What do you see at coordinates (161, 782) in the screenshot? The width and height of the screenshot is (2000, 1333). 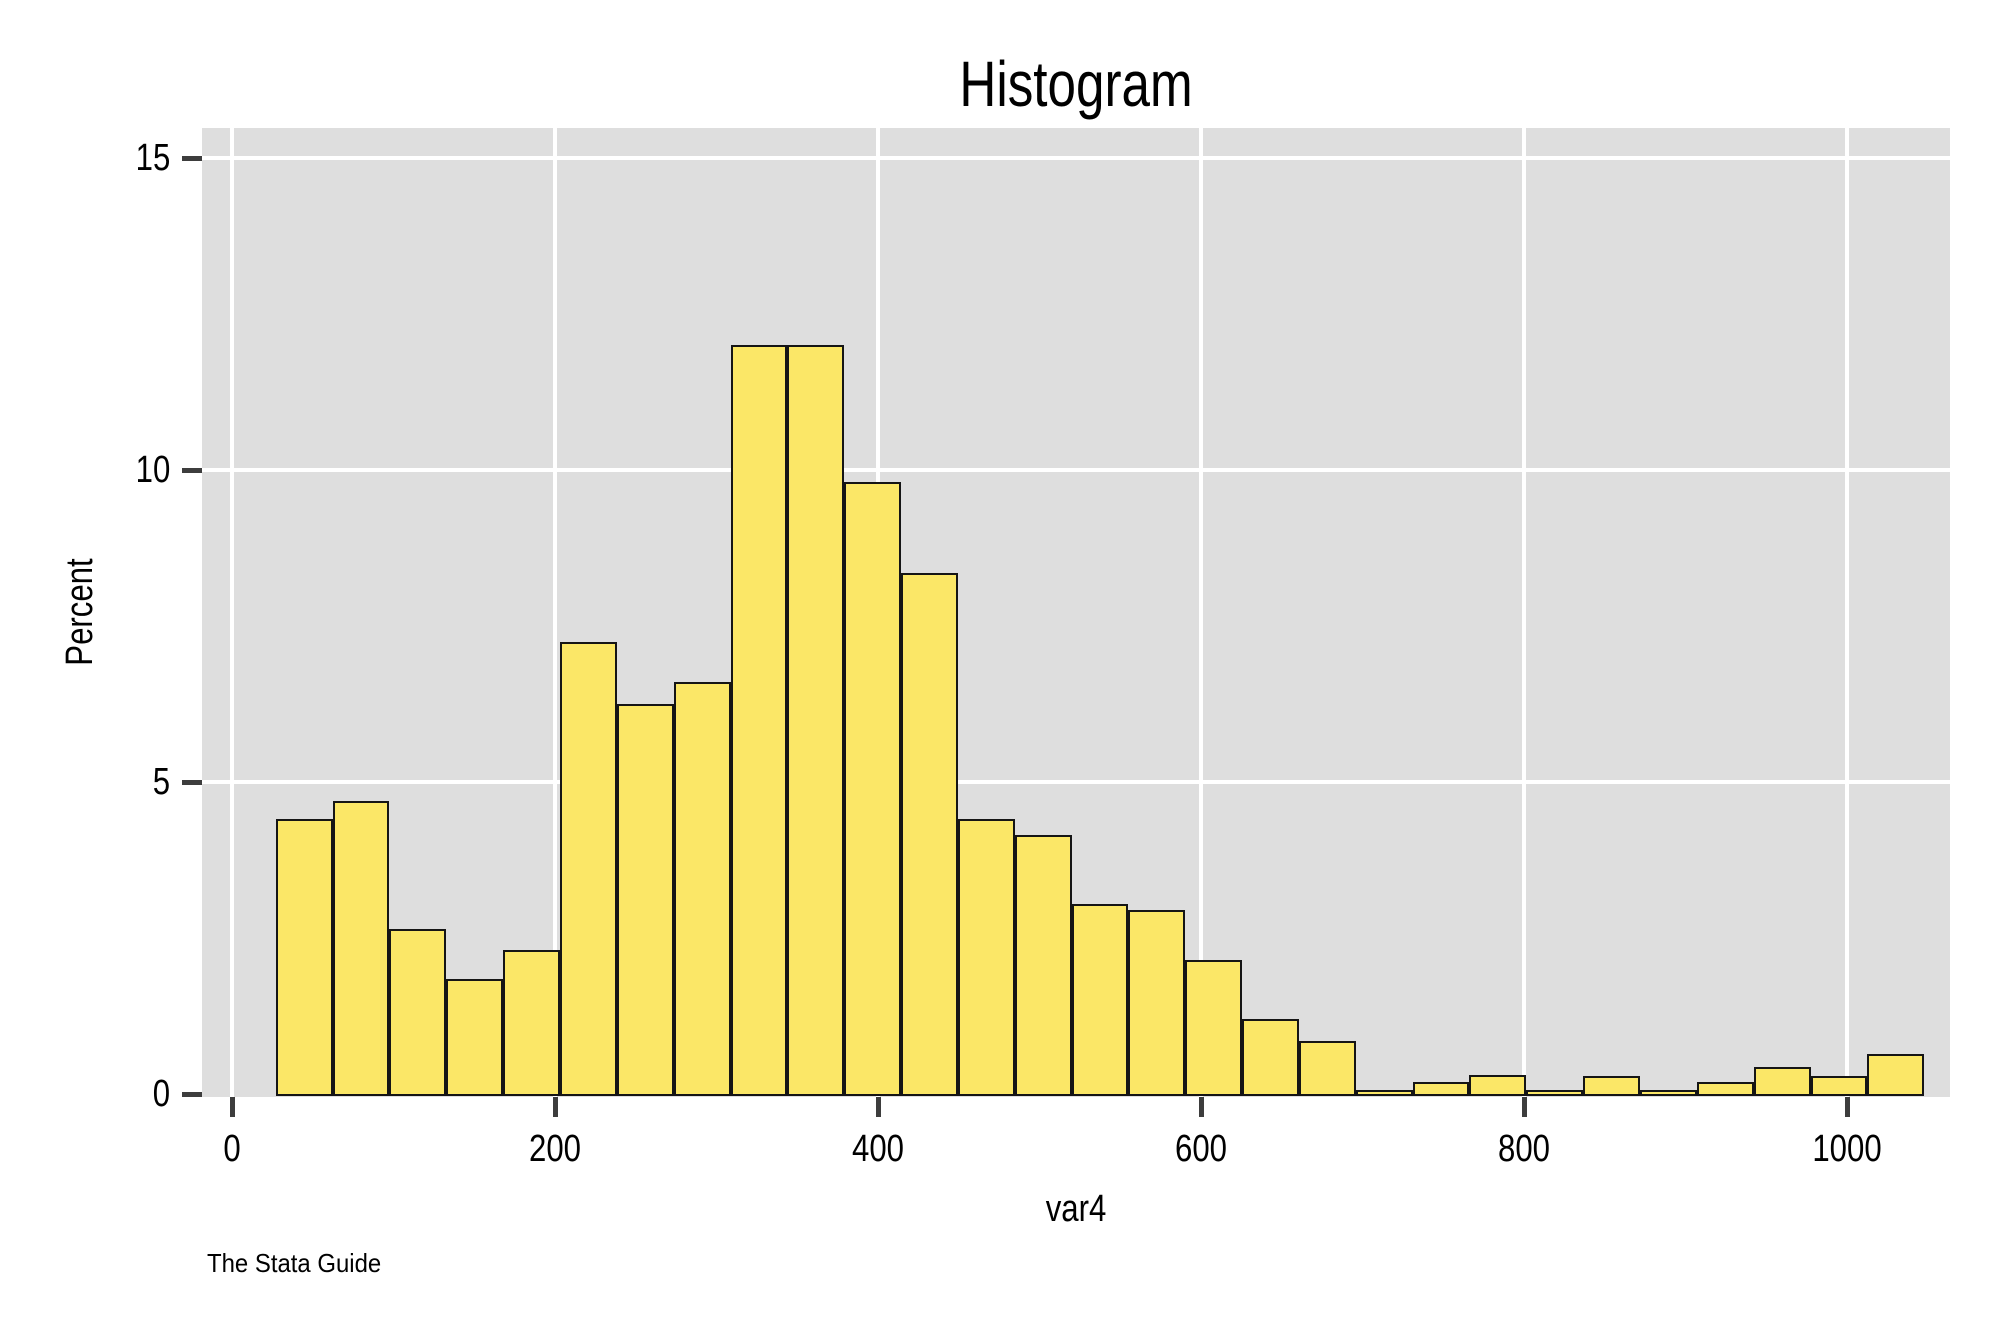 I see `y-axis-tick-label: 5` at bounding box center [161, 782].